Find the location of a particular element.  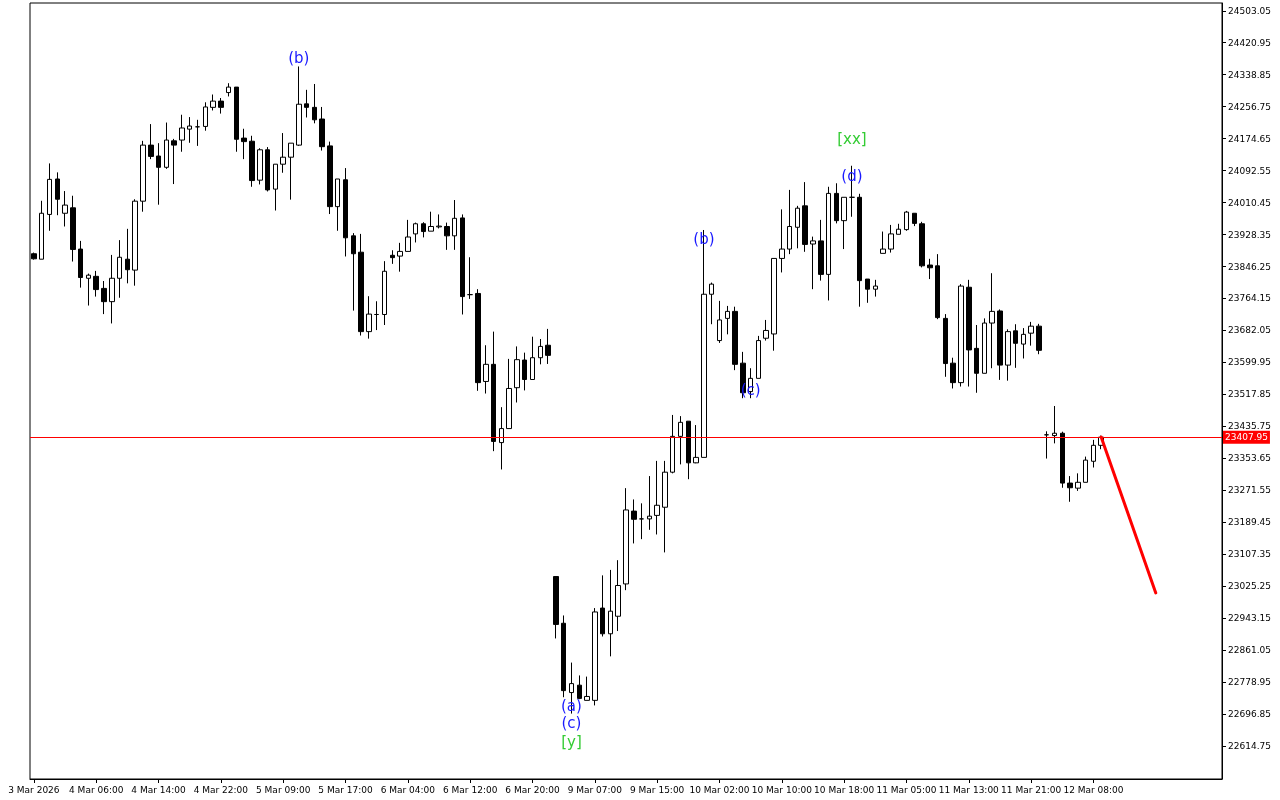

y-tick-label: 24174.65 is located at coordinates (1249, 138).